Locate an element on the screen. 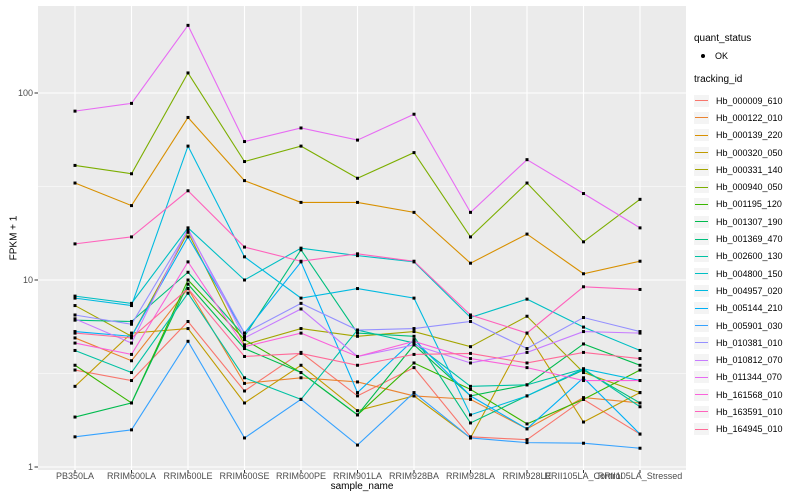  legend-entry: Hb_010381_010 is located at coordinates (738, 342).